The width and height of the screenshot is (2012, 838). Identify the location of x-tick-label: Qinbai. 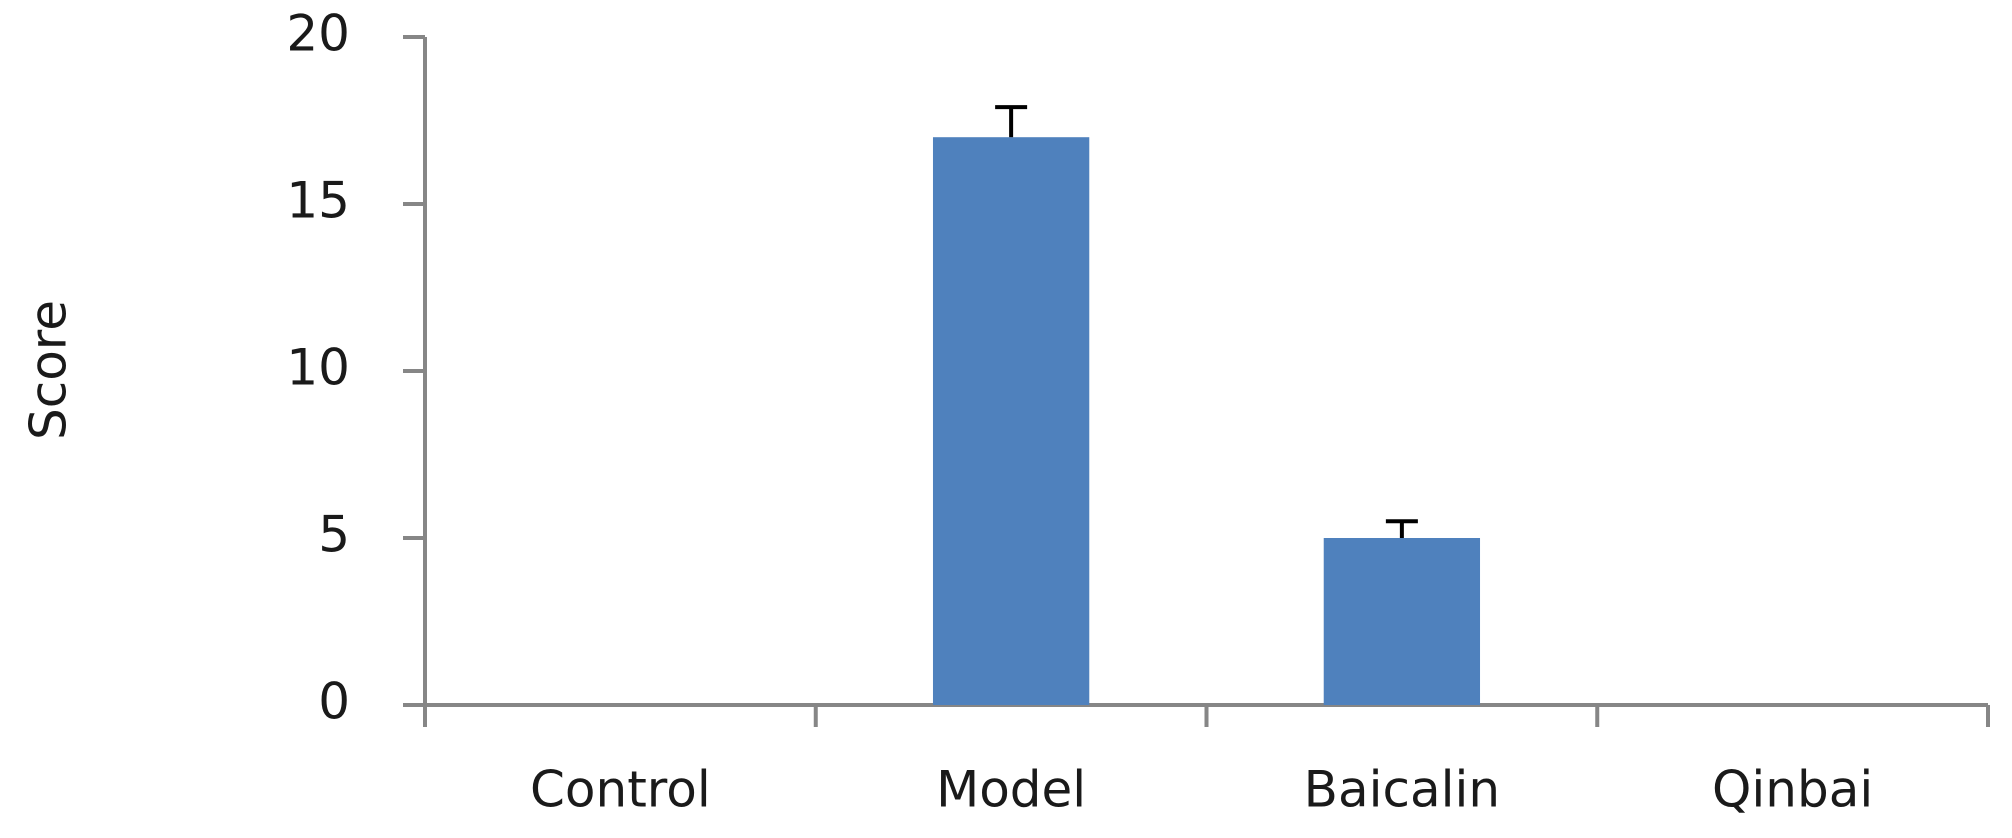
(1792, 790).